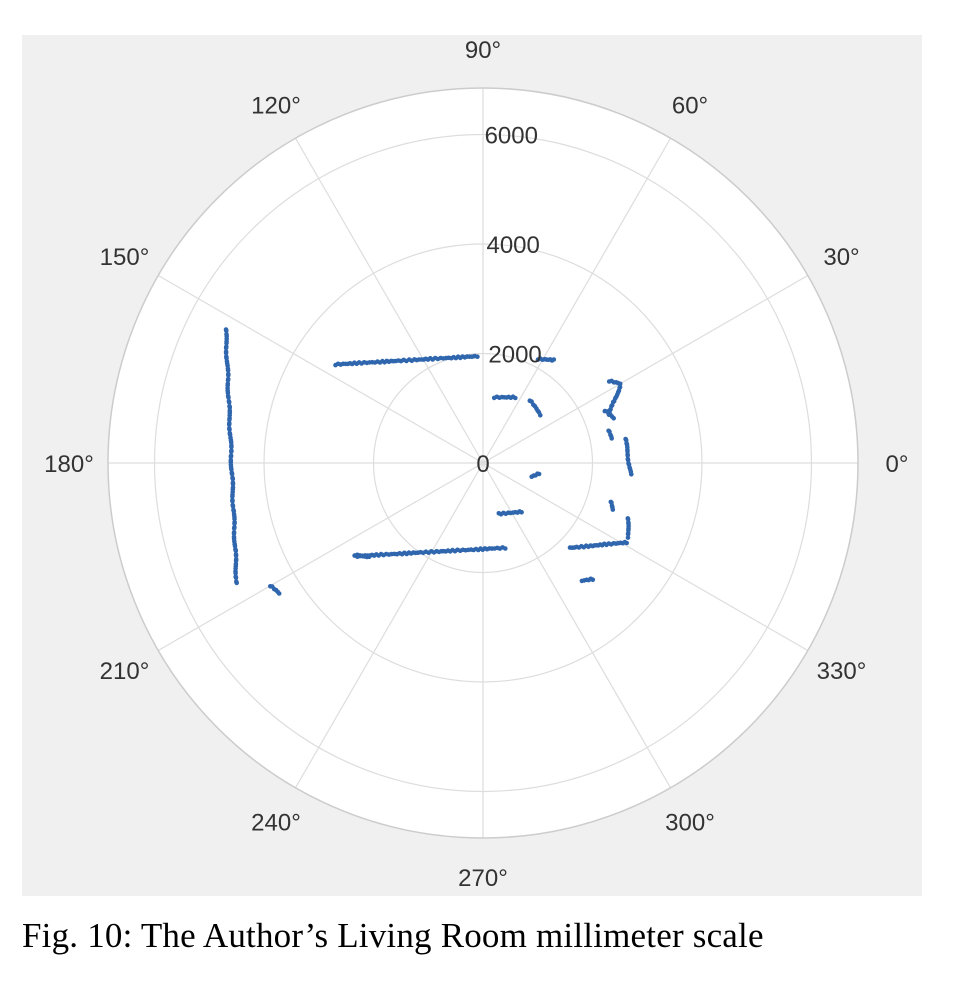 The image size is (953, 986). I want to click on angle-tick-label: 210°, so click(125, 671).